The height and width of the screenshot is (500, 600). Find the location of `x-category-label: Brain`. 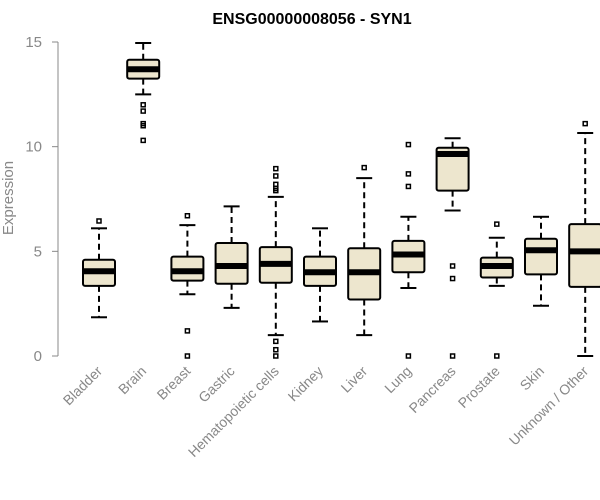

x-category-label: Brain is located at coordinates (132, 380).